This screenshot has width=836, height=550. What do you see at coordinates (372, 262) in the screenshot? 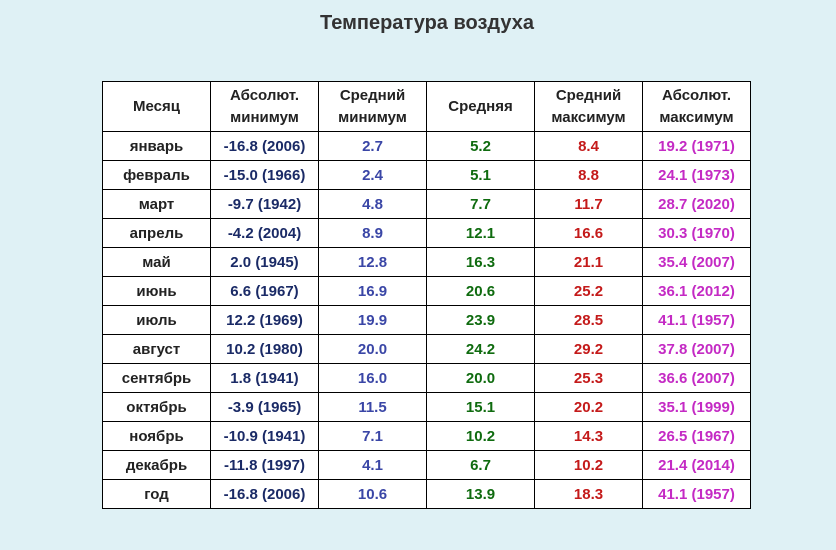
I see `cell-avg-min: 12.8` at bounding box center [372, 262].